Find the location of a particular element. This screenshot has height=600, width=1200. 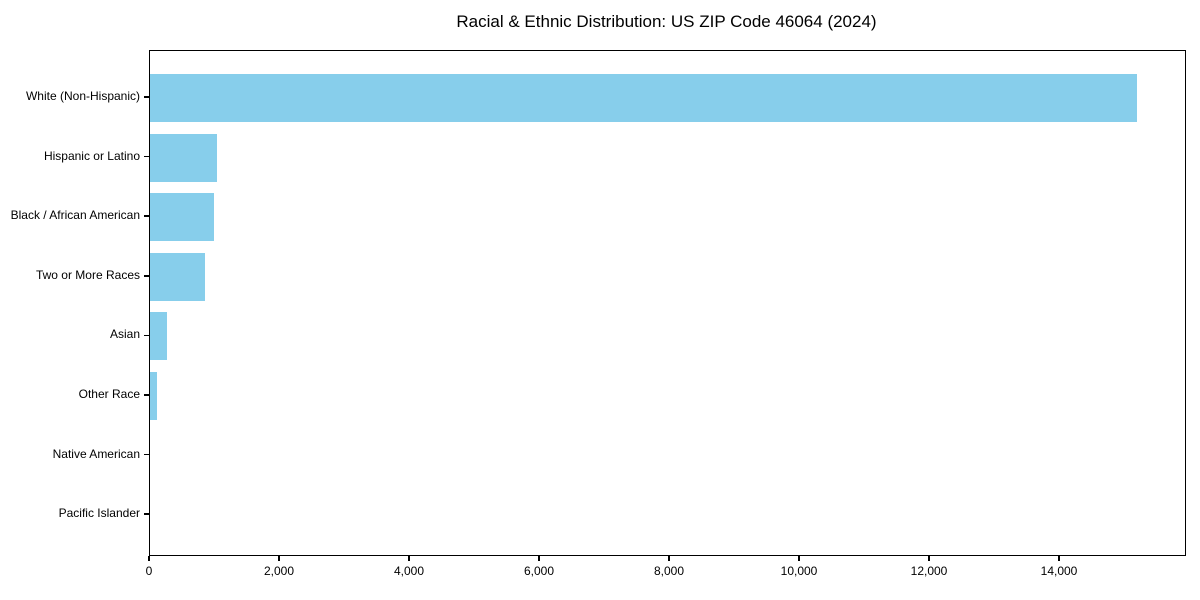

y-tick-label: Pacific Islander is located at coordinates (99, 513).